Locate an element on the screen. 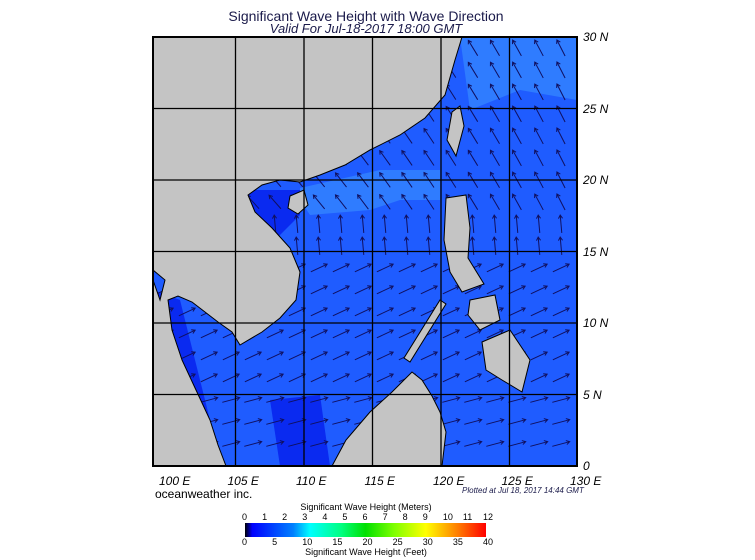 The height and width of the screenshot is (560, 755). y-tick-label: 5 N is located at coordinates (592, 394).